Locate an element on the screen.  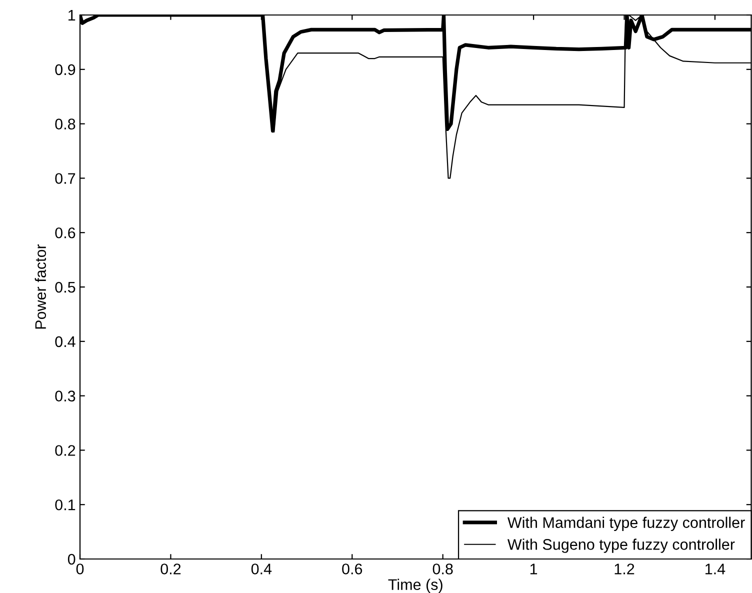
x-axis-title: Time (s) is located at coordinates (415, 585).